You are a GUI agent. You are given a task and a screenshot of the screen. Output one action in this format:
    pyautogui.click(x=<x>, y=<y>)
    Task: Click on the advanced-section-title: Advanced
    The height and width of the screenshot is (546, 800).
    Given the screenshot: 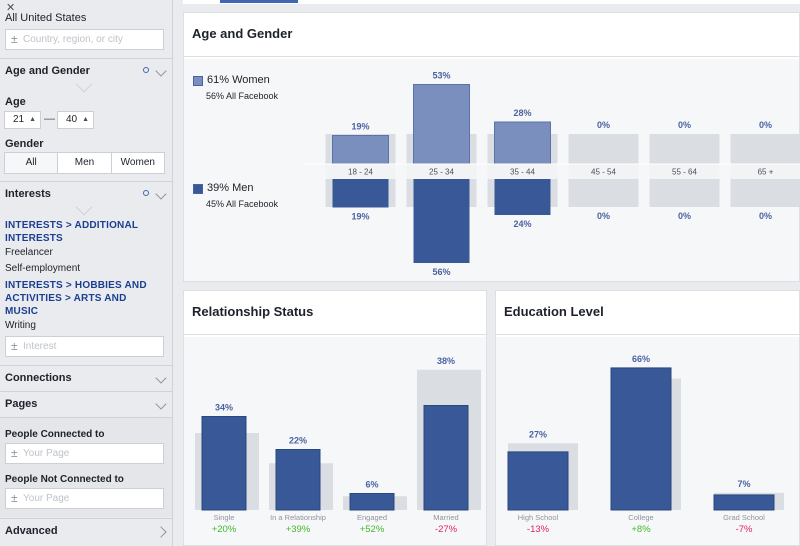 What is the action you would take?
    pyautogui.click(x=31, y=531)
    